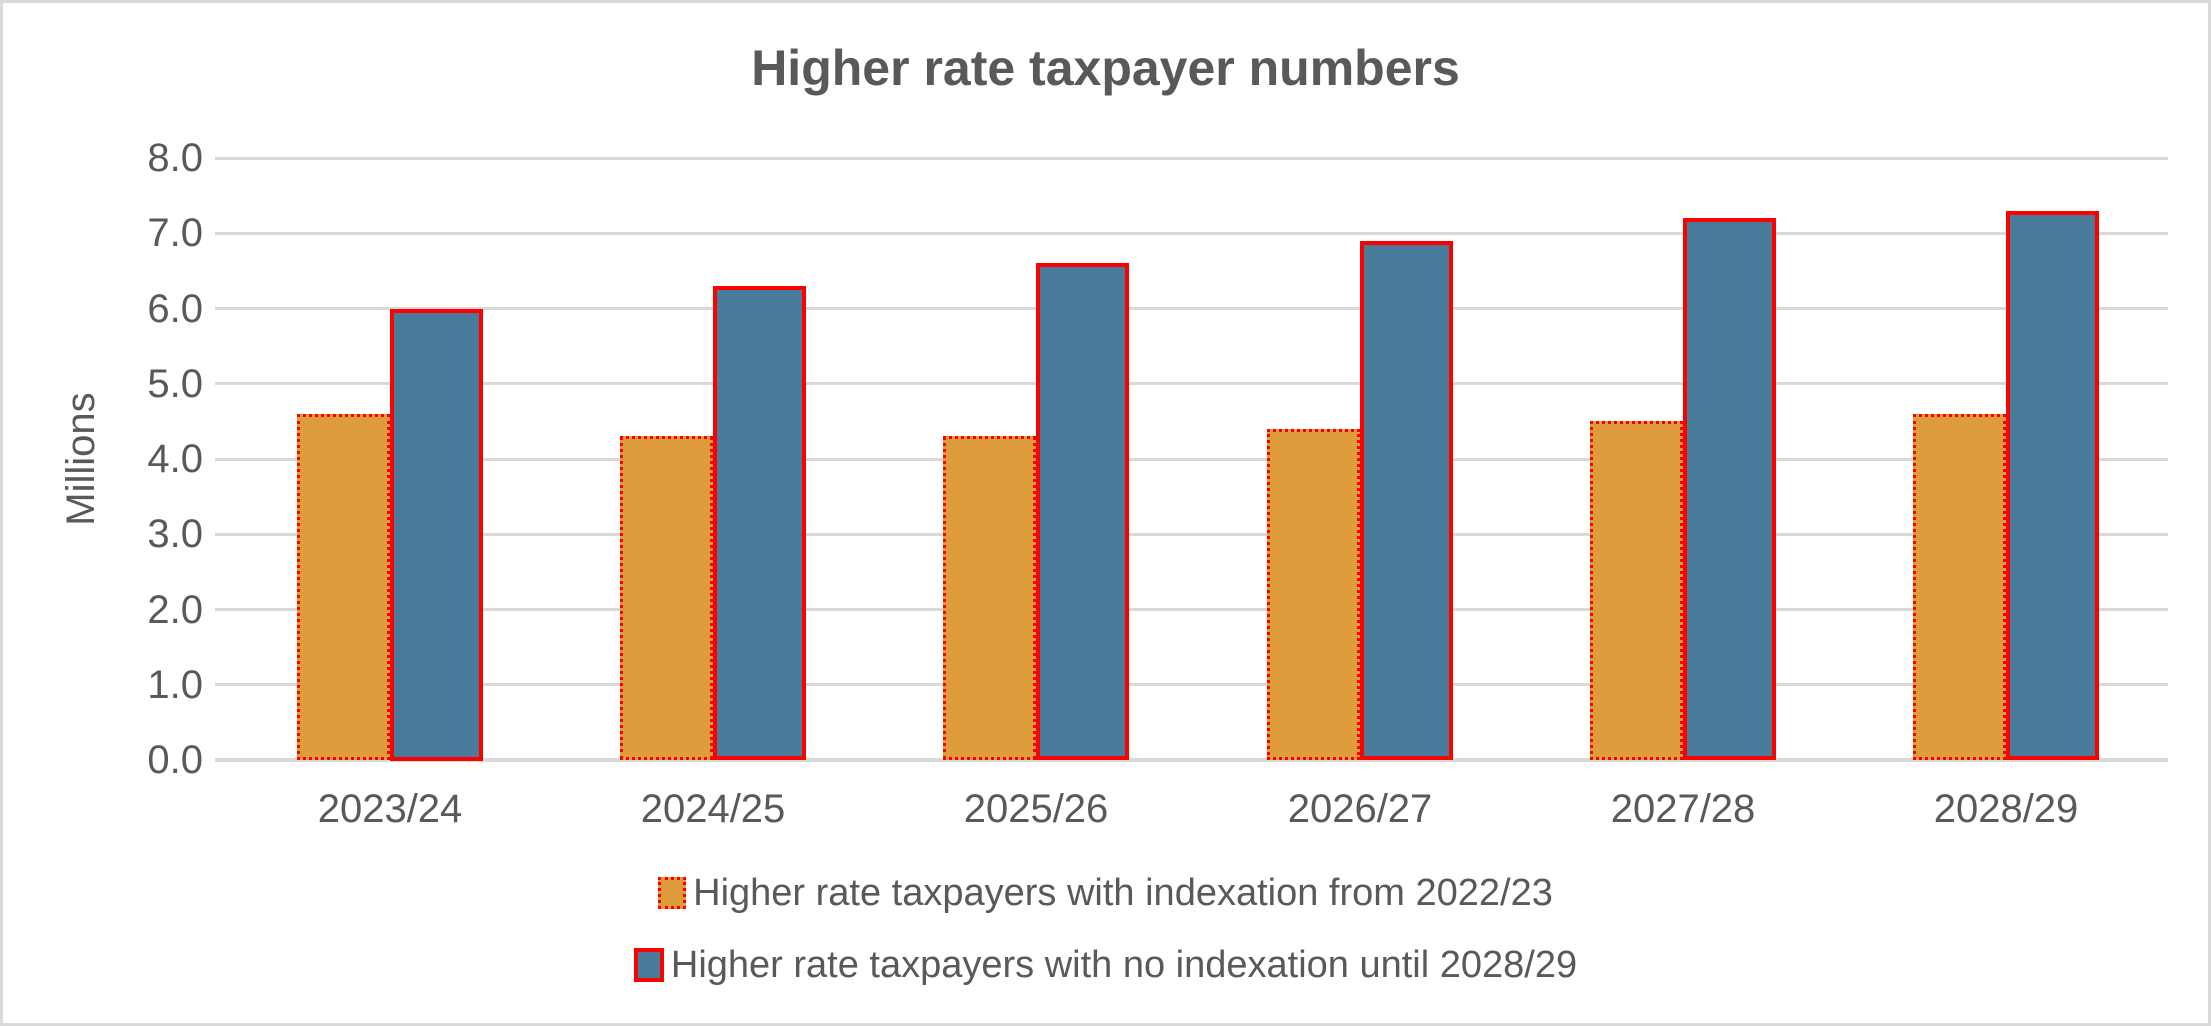 The image size is (2211, 1026). I want to click on y-tick-label-6.0: 6.0, so click(175, 309).